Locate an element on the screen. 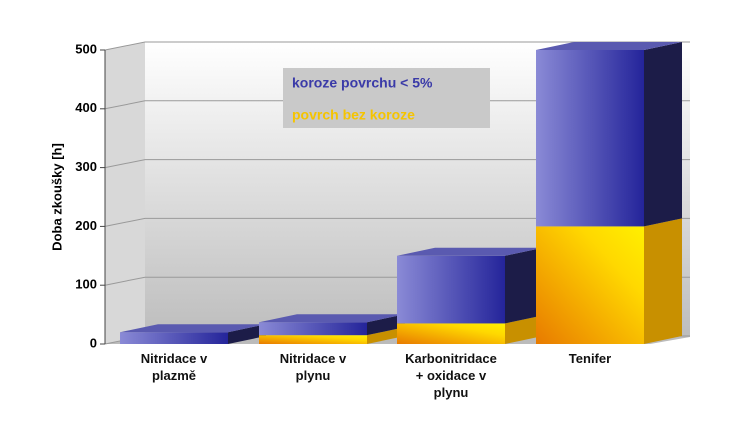 This screenshot has height=422, width=748. x-tick-label: Nitridace v plazmě is located at coordinates (174, 367).